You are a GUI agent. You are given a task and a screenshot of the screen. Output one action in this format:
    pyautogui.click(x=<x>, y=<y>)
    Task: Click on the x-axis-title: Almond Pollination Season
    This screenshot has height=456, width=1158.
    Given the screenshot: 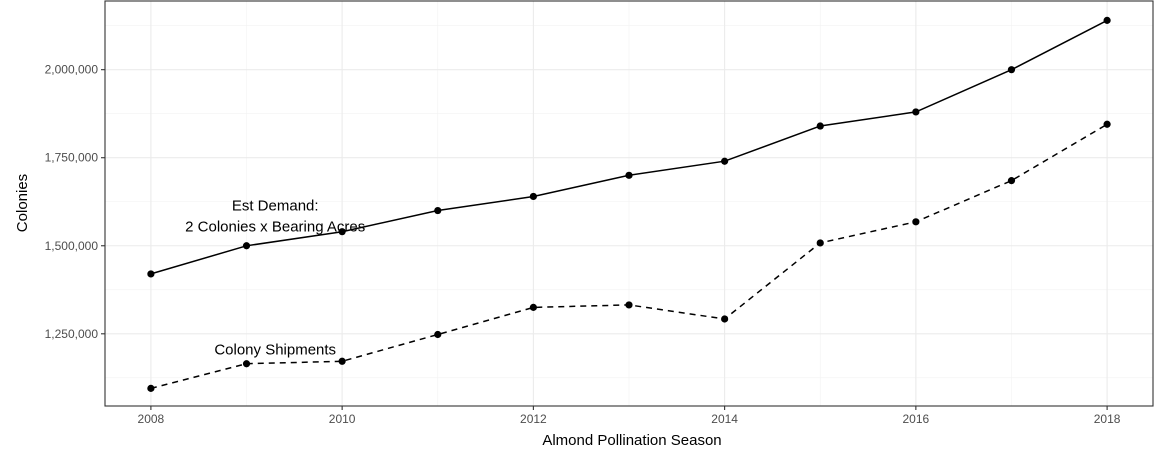 What is the action you would take?
    pyautogui.click(x=631, y=440)
    